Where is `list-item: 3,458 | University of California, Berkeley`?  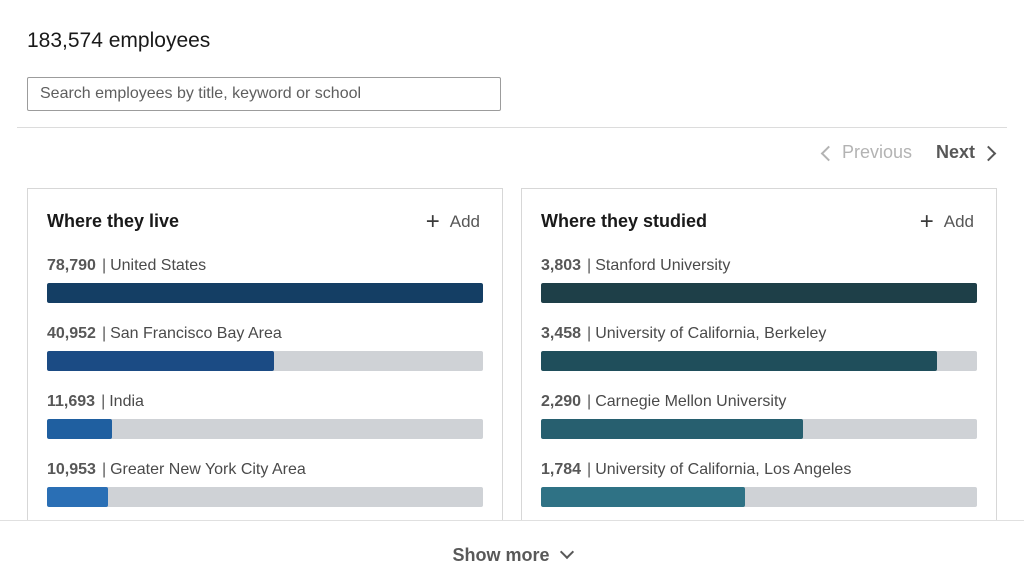
list-item: 3,458 | University of California, Berkeley is located at coordinates (759, 359).